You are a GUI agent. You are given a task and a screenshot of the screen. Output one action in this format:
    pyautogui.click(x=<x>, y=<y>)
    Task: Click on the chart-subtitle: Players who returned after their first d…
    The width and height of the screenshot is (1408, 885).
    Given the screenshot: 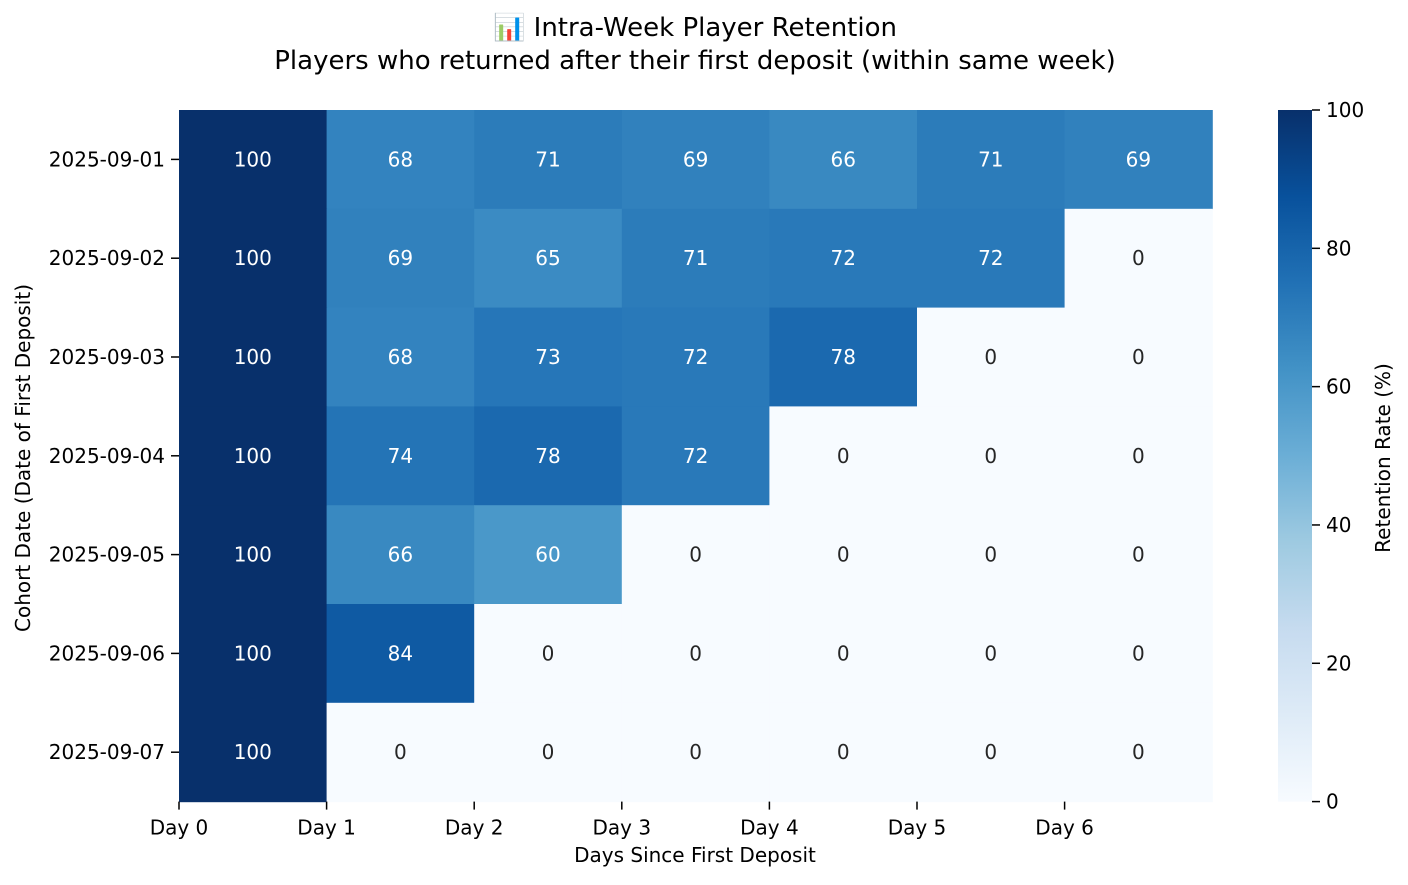 What is the action you would take?
    pyautogui.click(x=695, y=61)
    